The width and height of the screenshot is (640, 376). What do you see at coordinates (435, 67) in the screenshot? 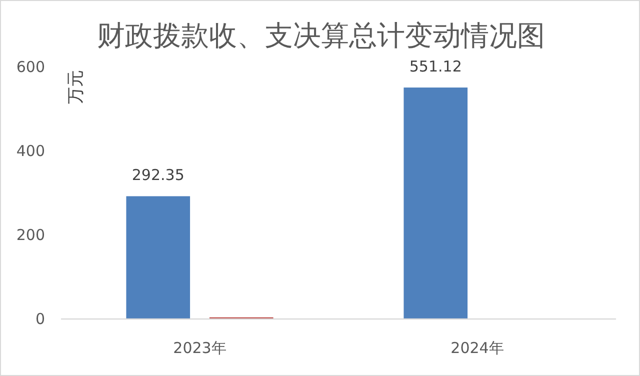
I see `data-label: 551.12` at bounding box center [435, 67].